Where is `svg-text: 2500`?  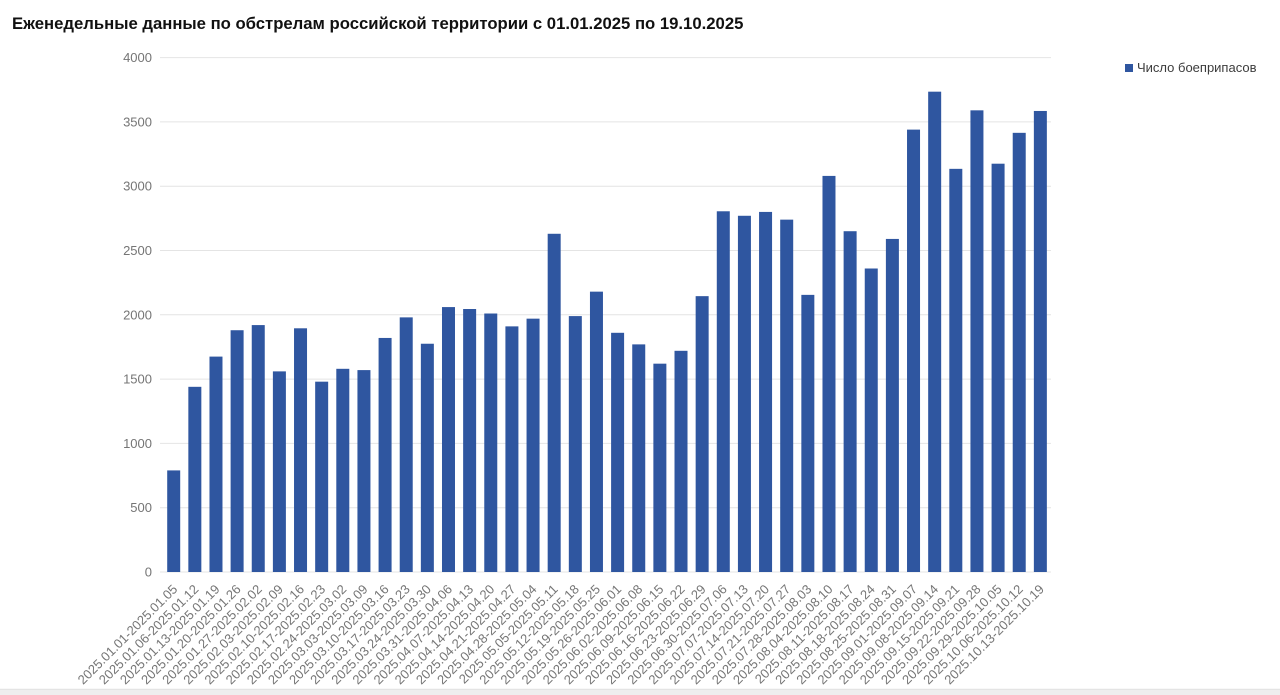 svg-text: 2500 is located at coordinates (137, 250).